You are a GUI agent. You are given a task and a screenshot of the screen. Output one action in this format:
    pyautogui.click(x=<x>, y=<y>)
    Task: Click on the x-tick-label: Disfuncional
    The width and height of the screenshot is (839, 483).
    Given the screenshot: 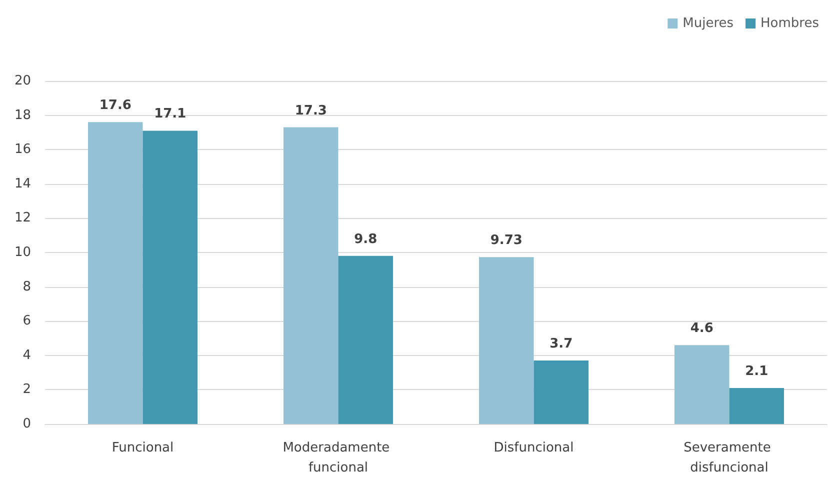 What is the action you would take?
    pyautogui.click(x=534, y=448)
    